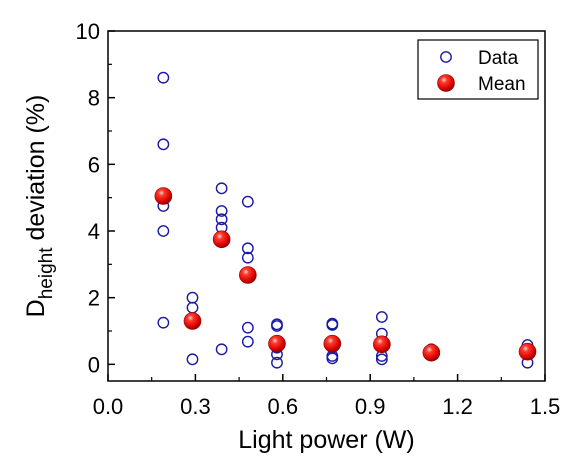 Image resolution: width=572 pixels, height=462 pixels. I want to click on y-title-subscript: height, so click(46, 273).